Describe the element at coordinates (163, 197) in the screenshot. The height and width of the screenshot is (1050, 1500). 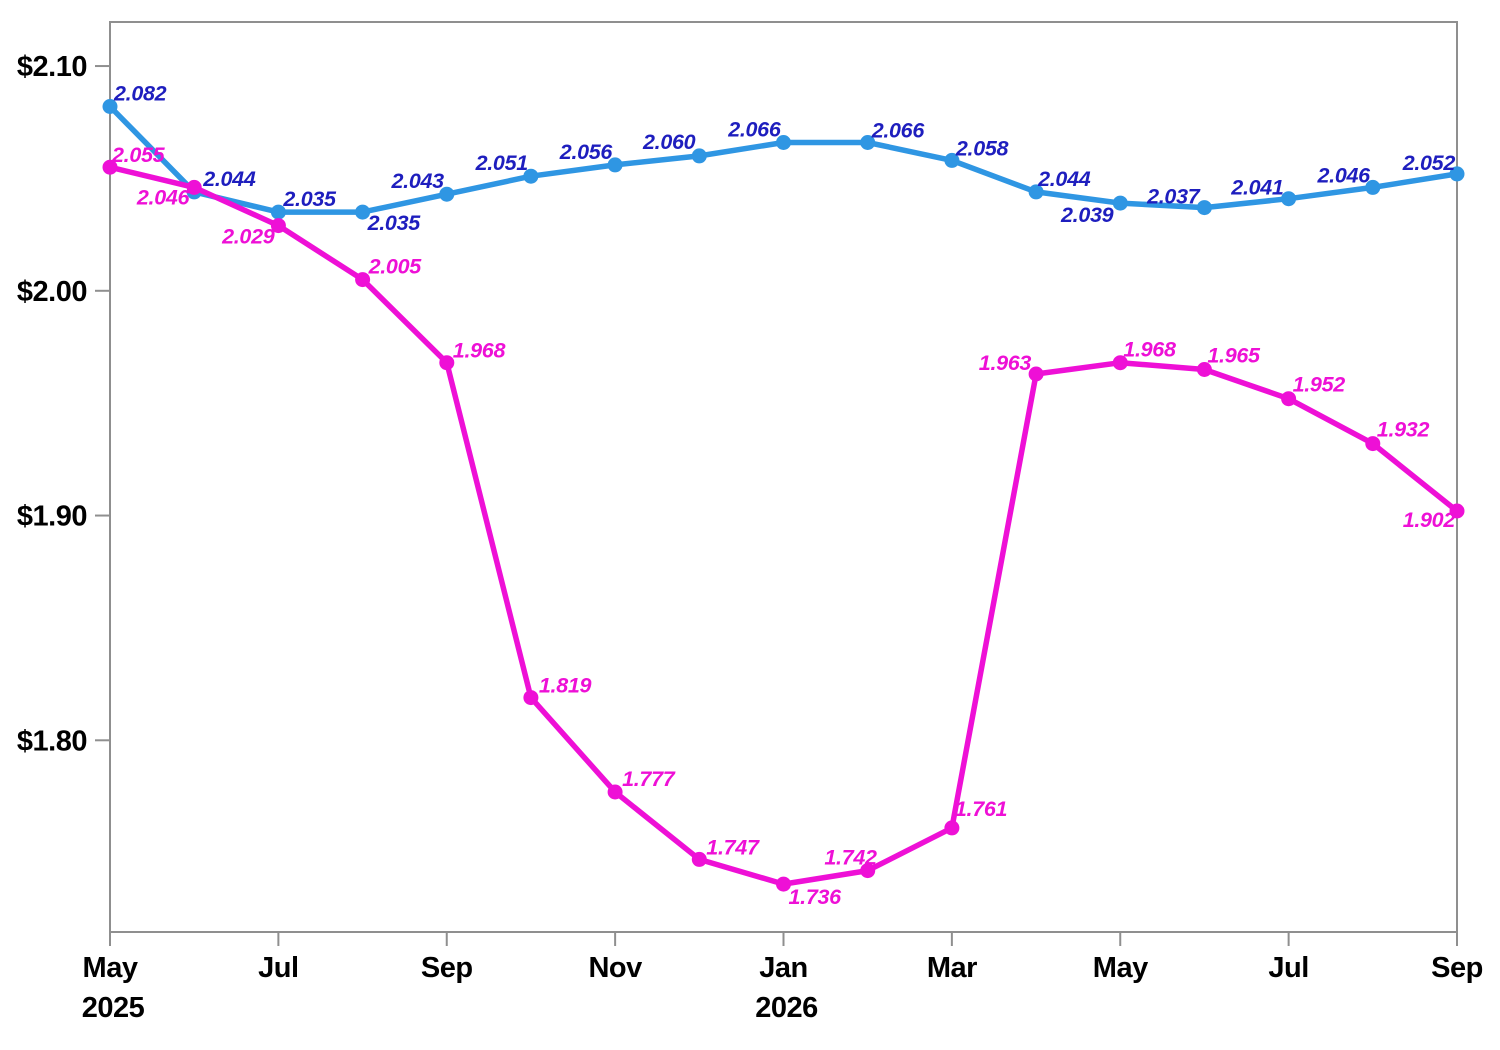
I see `magenta-series-data-label: 2.046` at that location.